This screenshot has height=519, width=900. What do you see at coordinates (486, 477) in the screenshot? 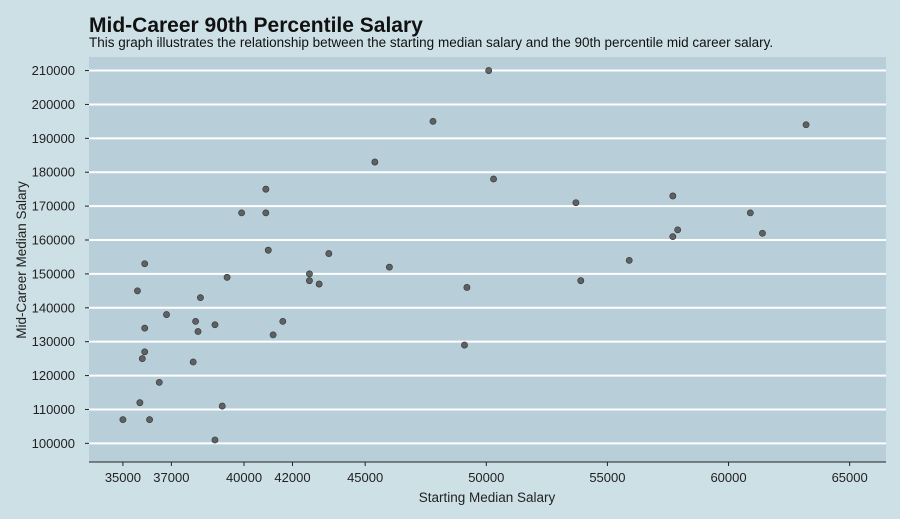
I see `x-tick-label: 50000` at bounding box center [486, 477].